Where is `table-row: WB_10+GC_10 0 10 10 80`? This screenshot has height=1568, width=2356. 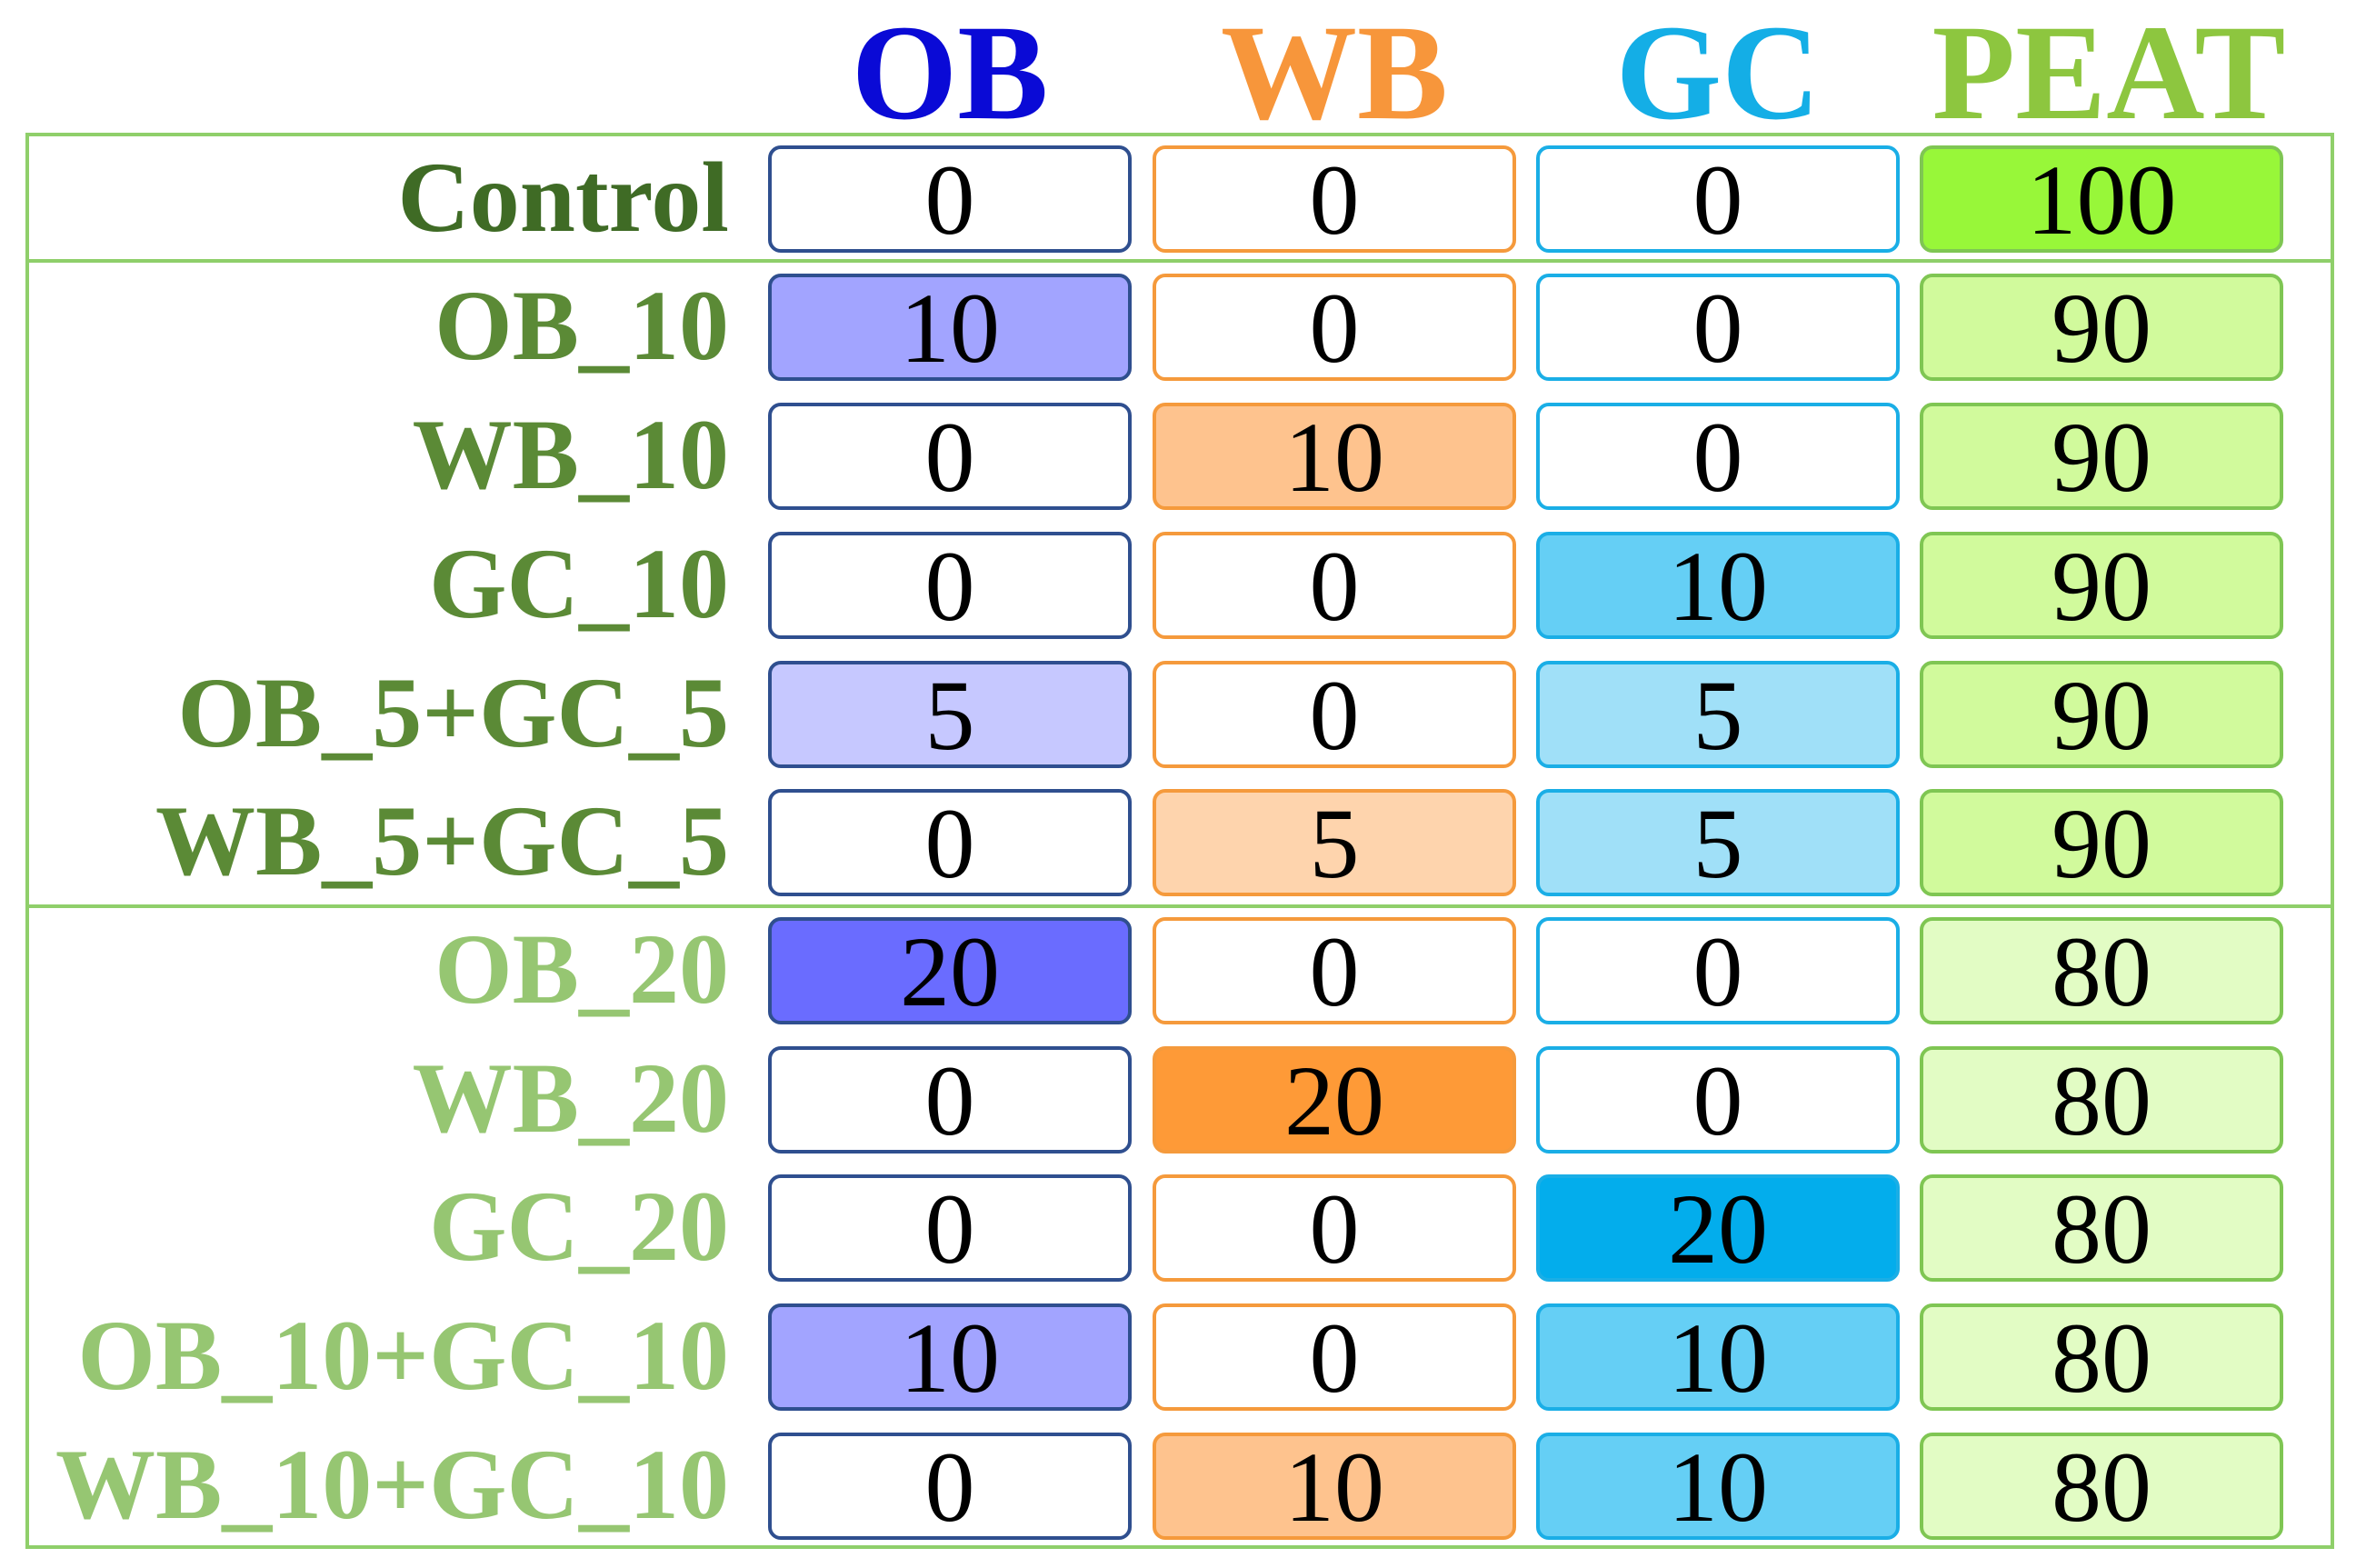 table-row: WB_10+GC_10 0 10 10 80 is located at coordinates (1178, 1484).